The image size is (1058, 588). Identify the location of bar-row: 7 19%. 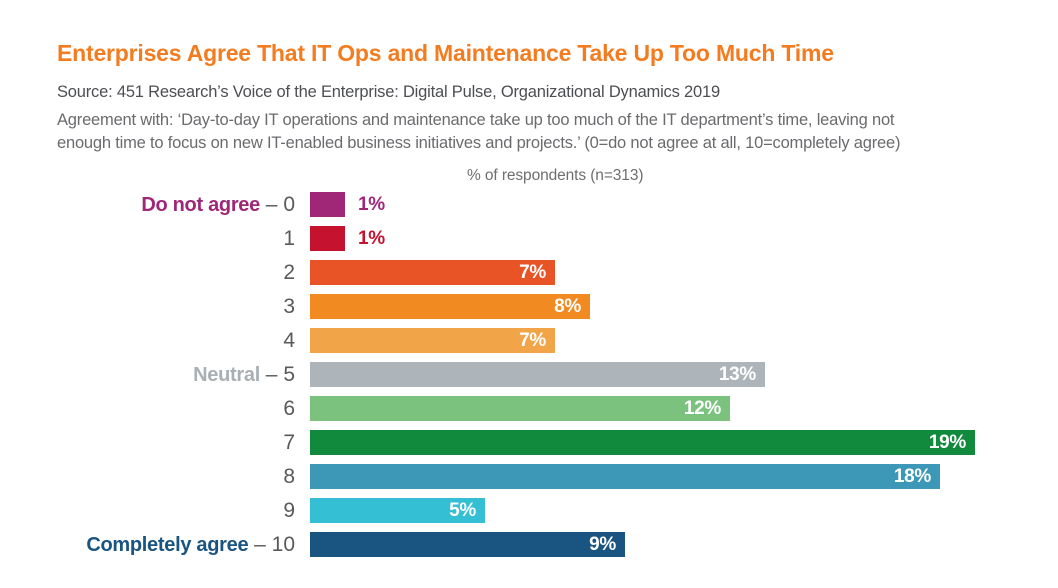
(529, 443).